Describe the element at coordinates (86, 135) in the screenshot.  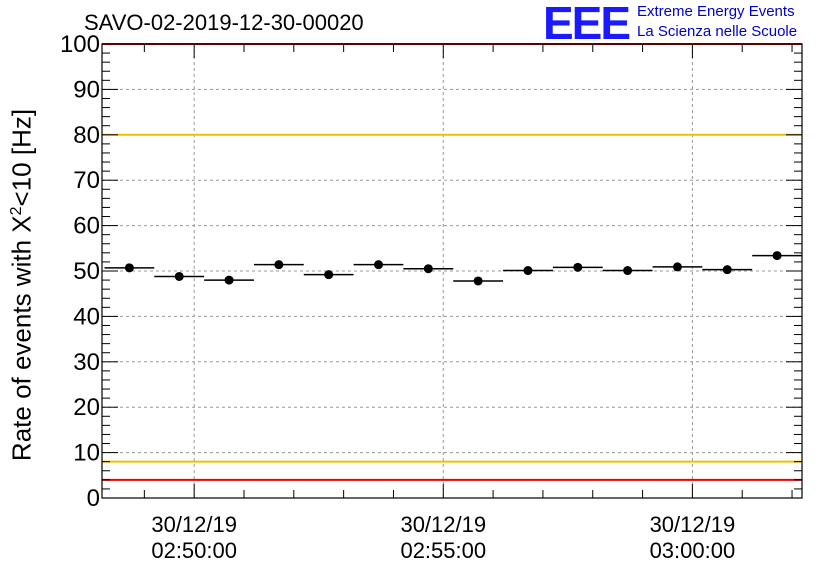
I see `y-tick-label: 80` at that location.